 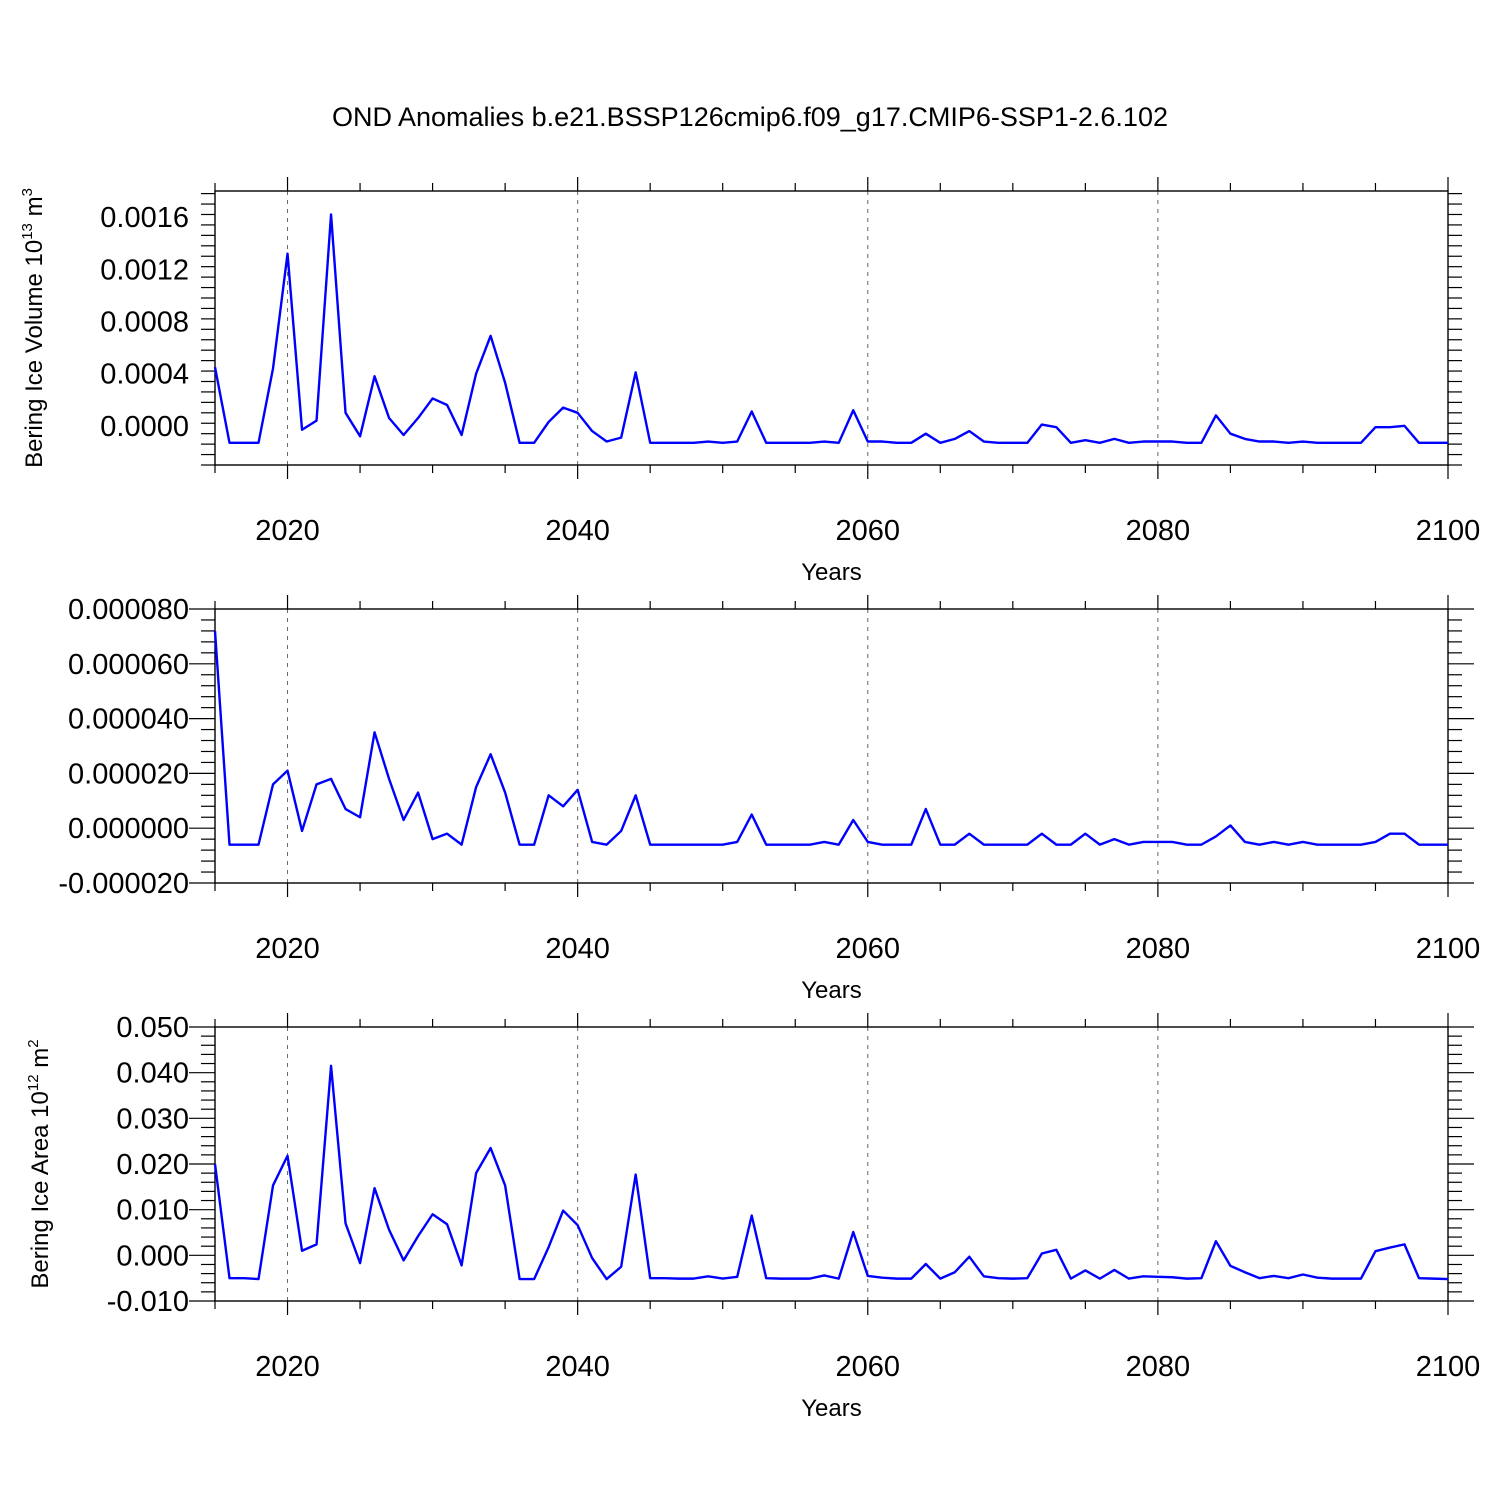 What do you see at coordinates (830, 738) in the screenshot?
I see `series-line` at bounding box center [830, 738].